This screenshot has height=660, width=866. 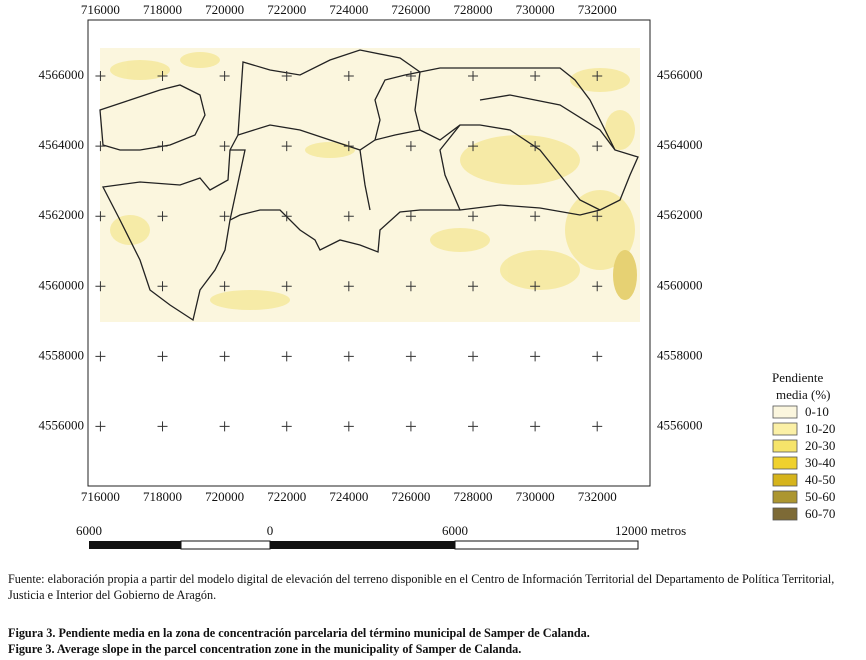 What do you see at coordinates (680, 74) in the screenshot?
I see `y-tick-label-right: 4566000` at bounding box center [680, 74].